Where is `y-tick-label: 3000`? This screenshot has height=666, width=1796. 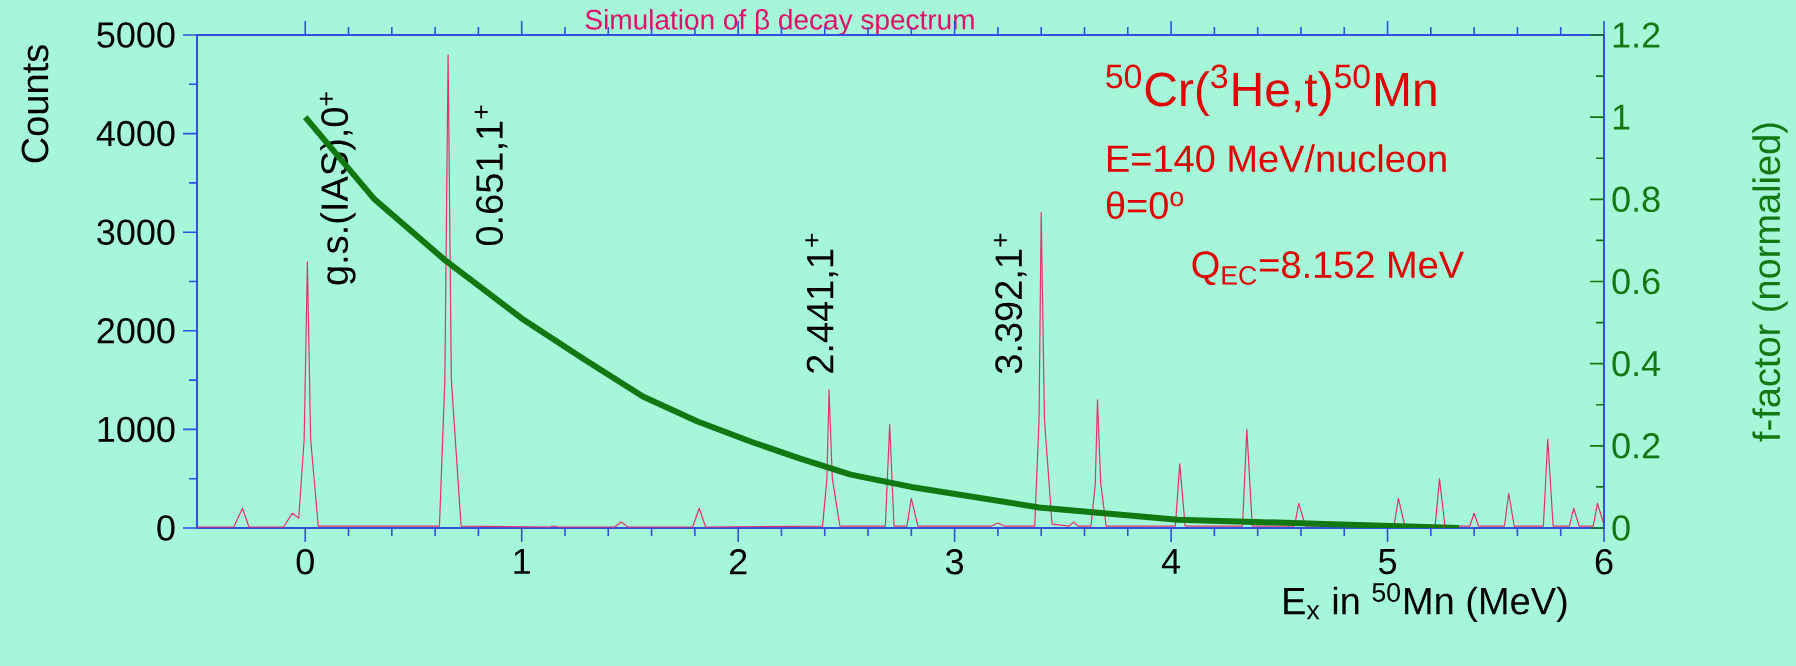 y-tick-label: 3000 is located at coordinates (136, 232).